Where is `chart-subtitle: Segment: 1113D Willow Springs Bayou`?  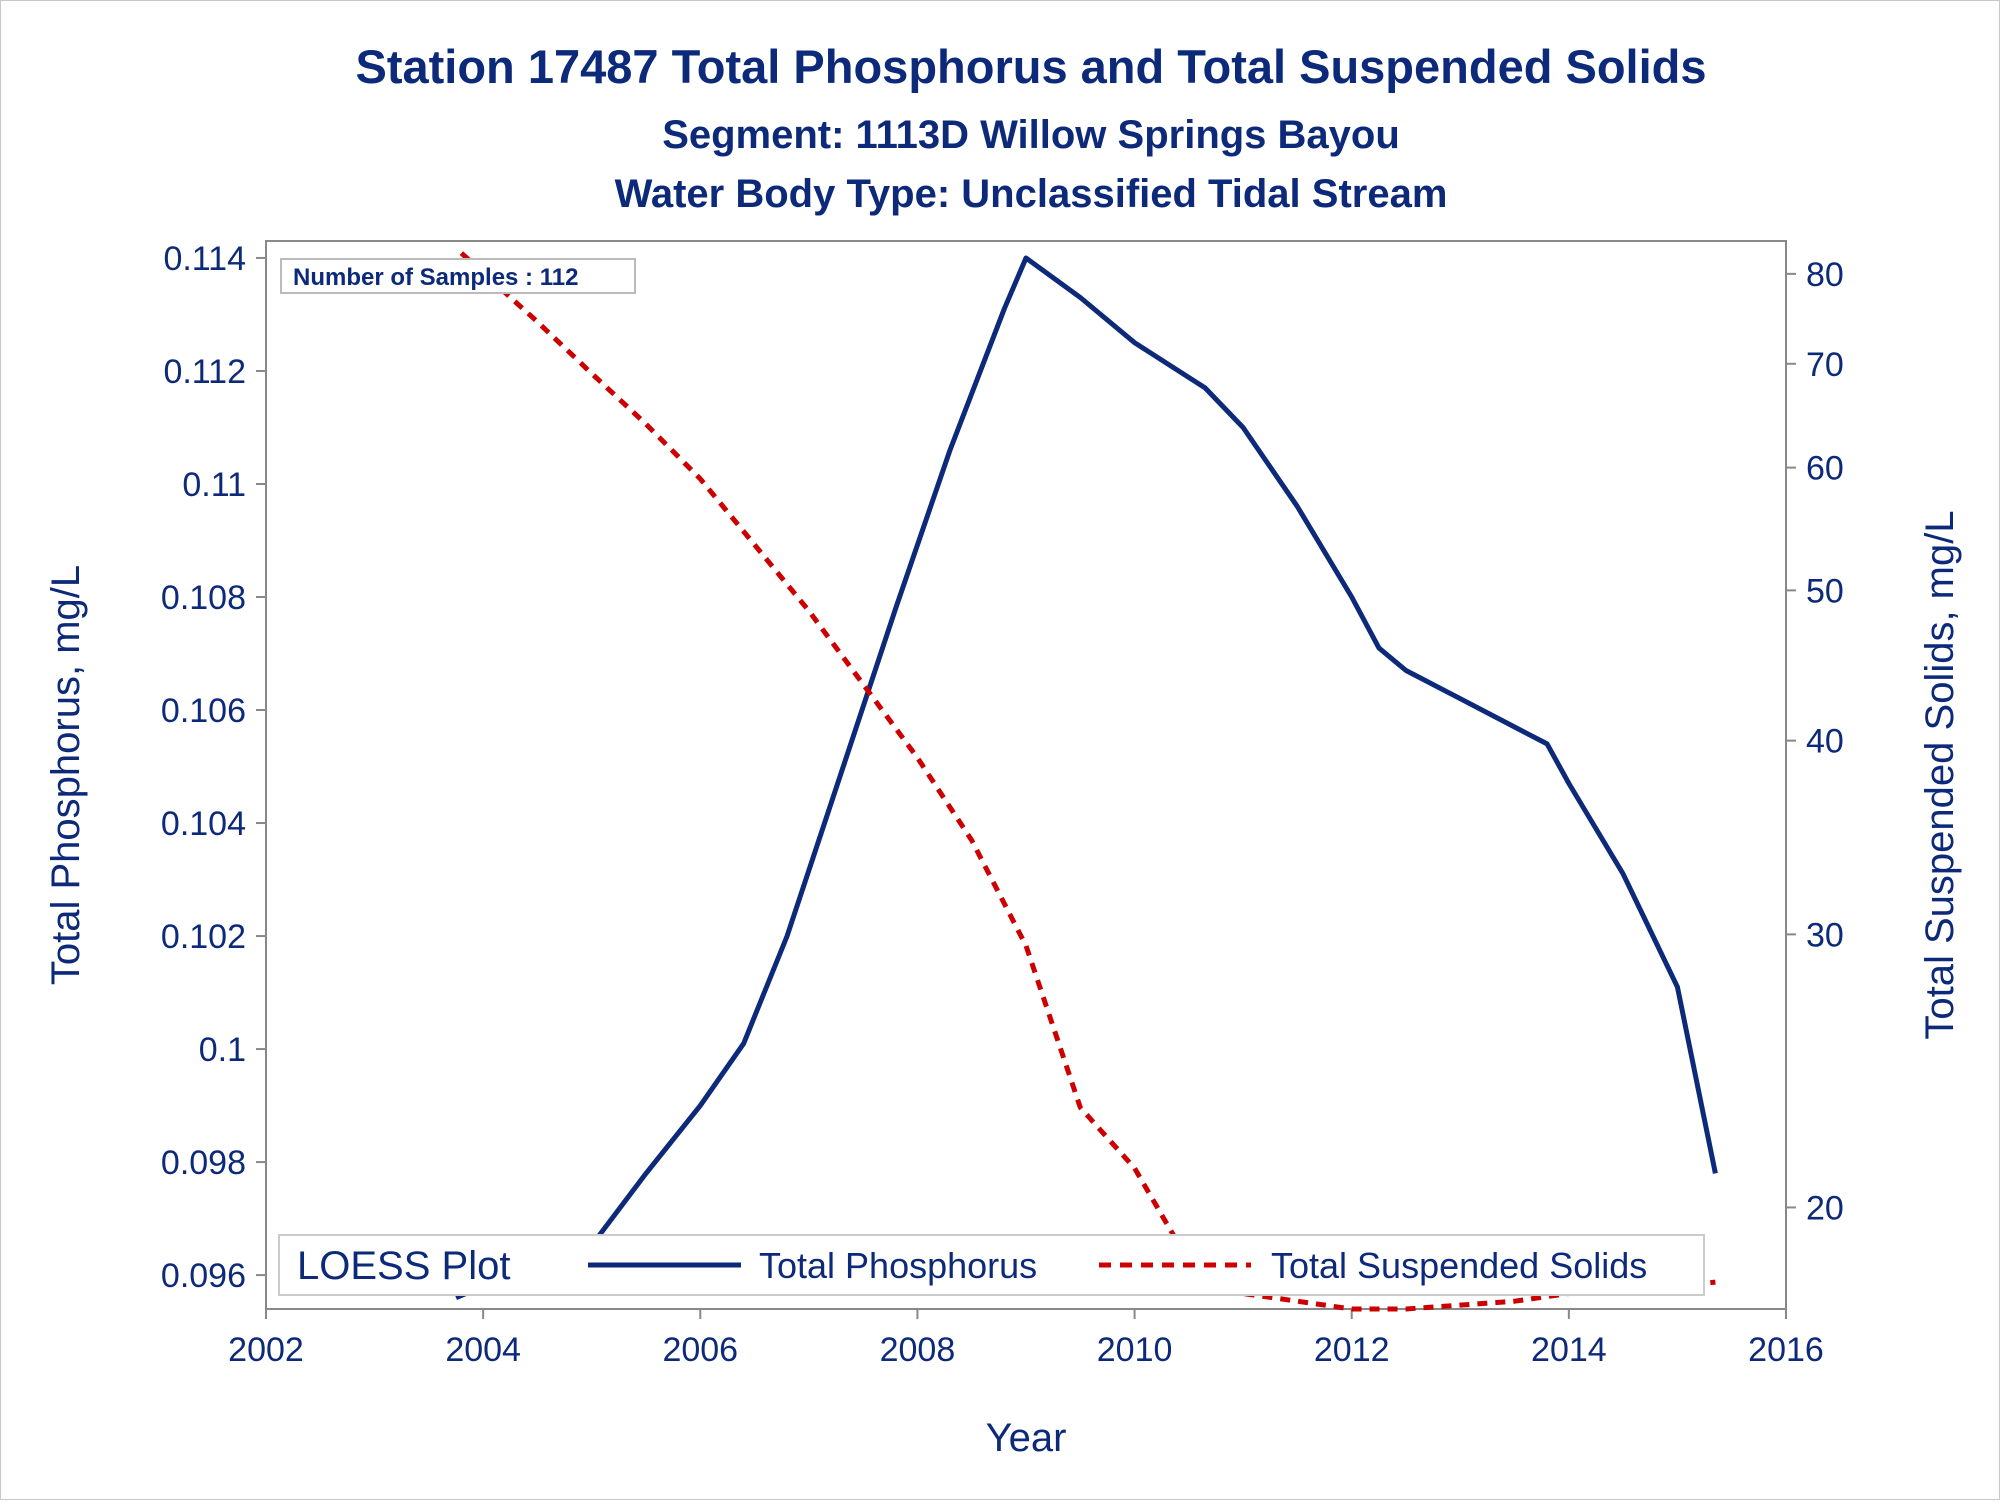 chart-subtitle: Segment: 1113D Willow Springs Bayou is located at coordinates (1031, 135).